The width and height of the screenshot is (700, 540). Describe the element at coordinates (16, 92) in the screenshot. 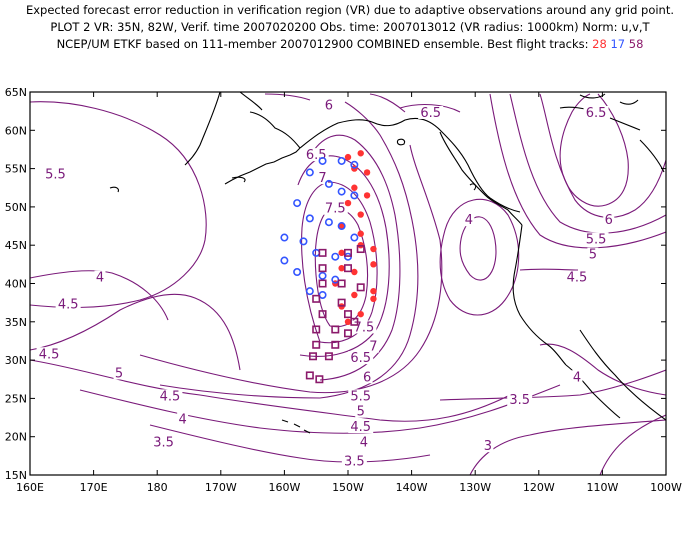

I see `lat-tick-label: 65N` at that location.